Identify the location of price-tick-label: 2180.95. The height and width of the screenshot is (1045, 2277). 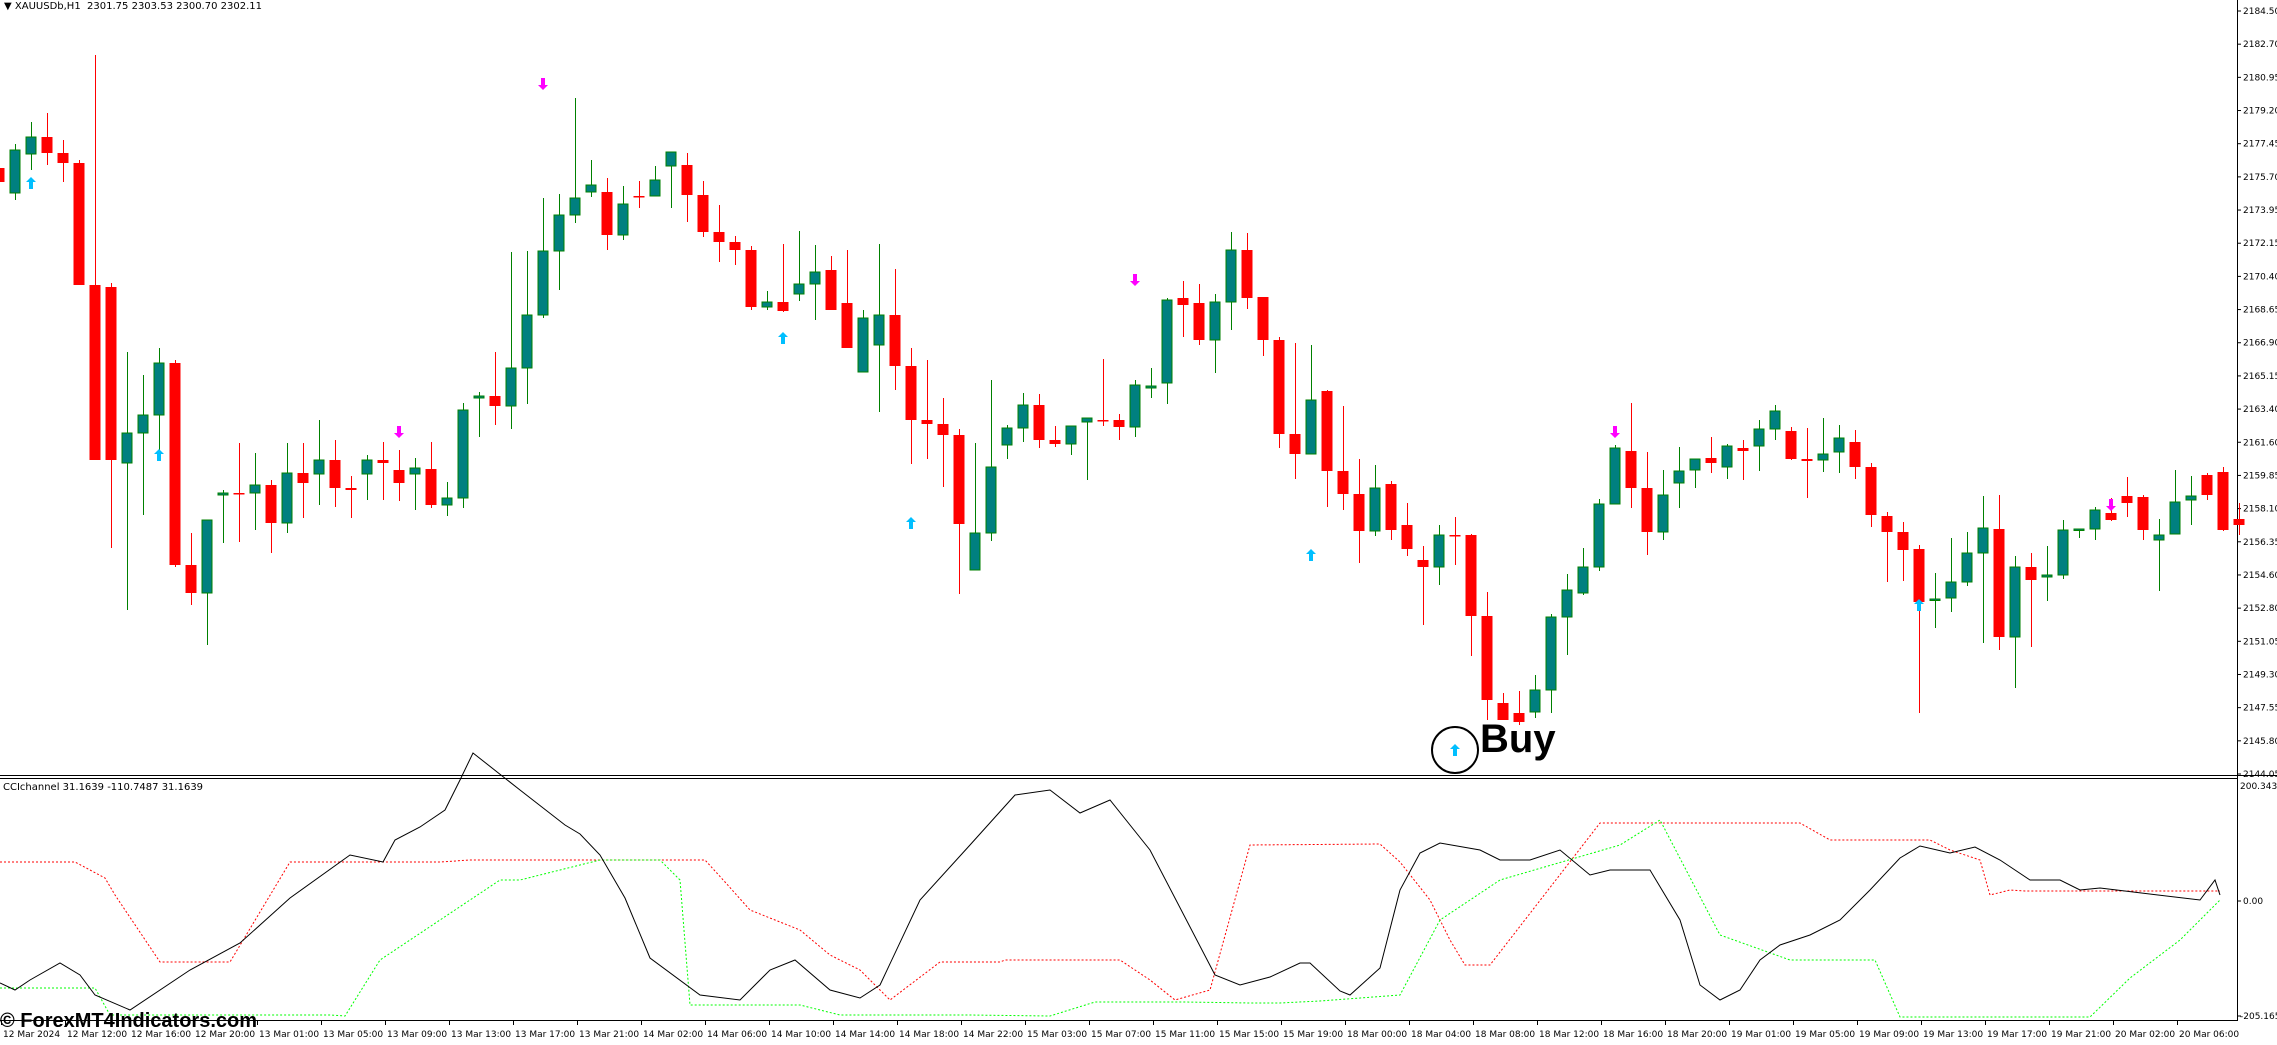
(2260, 78).